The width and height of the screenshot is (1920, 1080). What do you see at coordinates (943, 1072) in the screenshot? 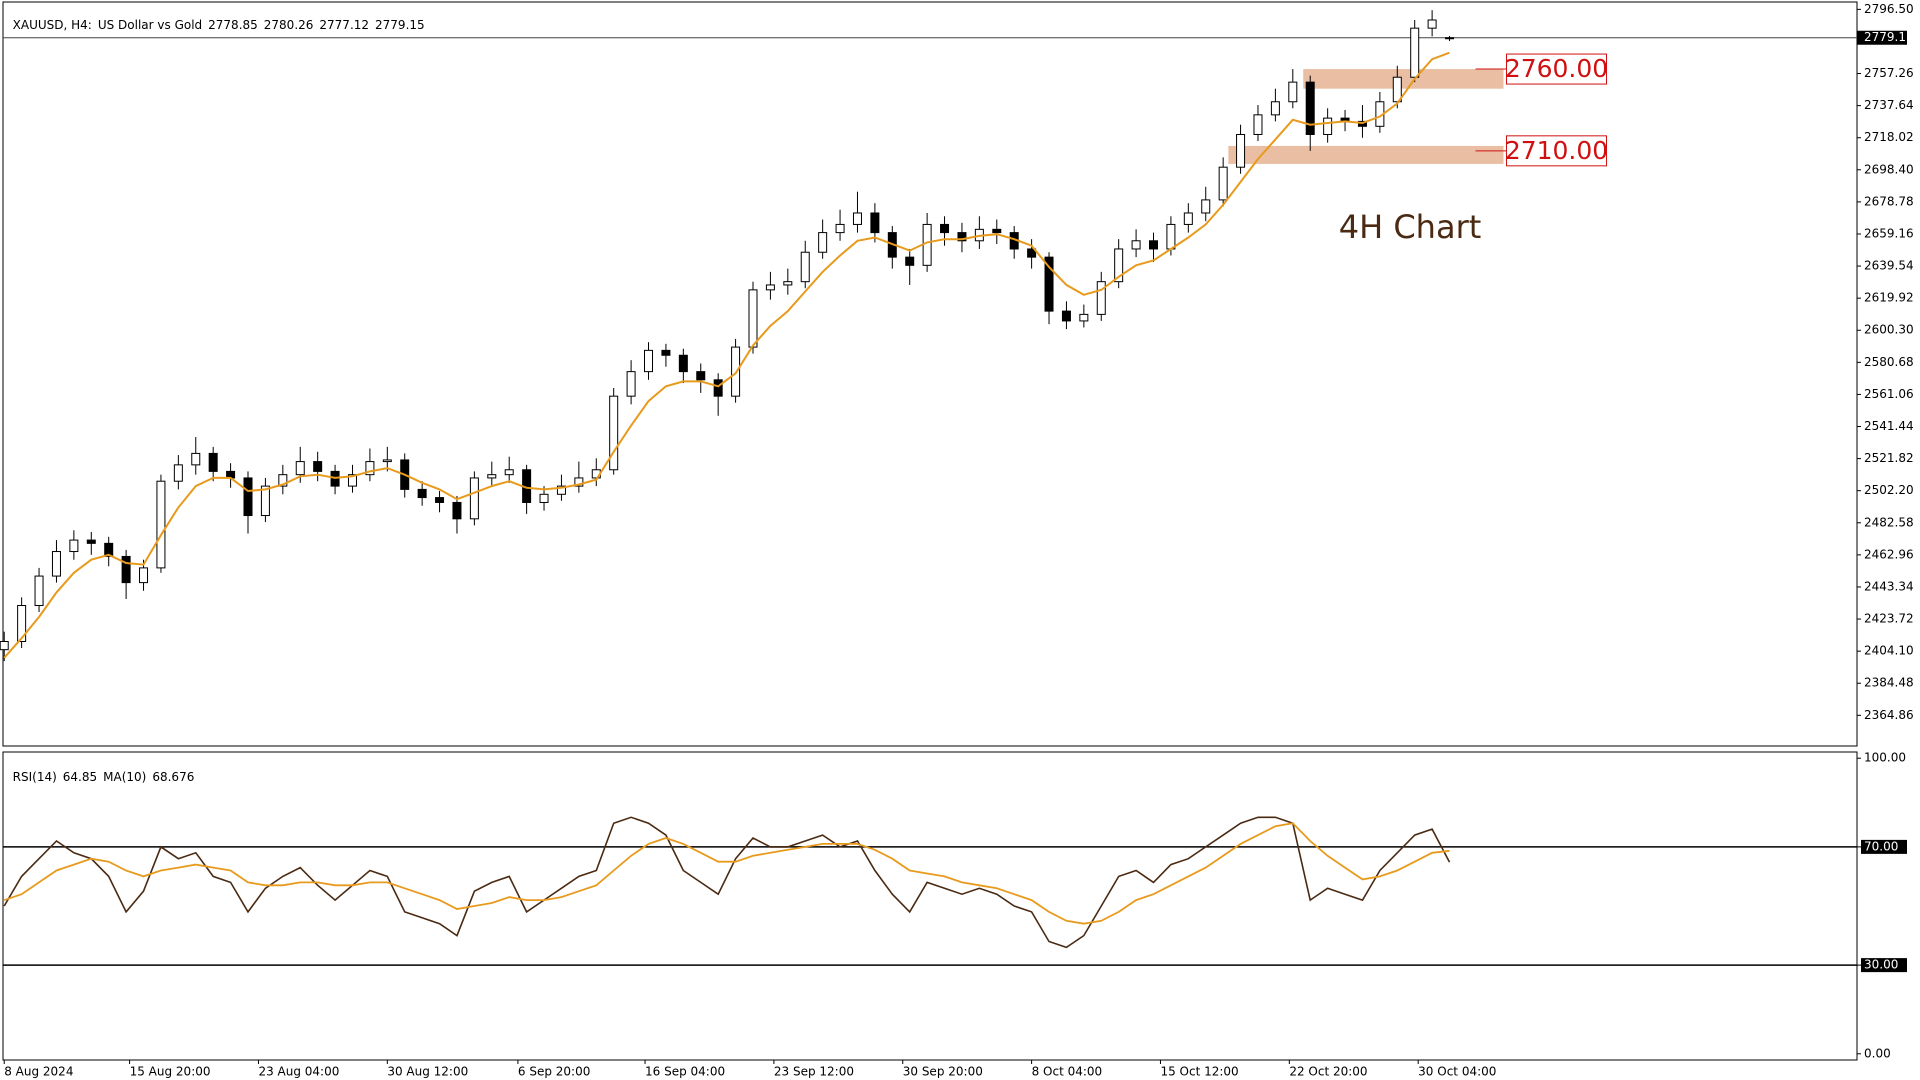
I see `x-tick-label: 30 Sep 20:00` at bounding box center [943, 1072].